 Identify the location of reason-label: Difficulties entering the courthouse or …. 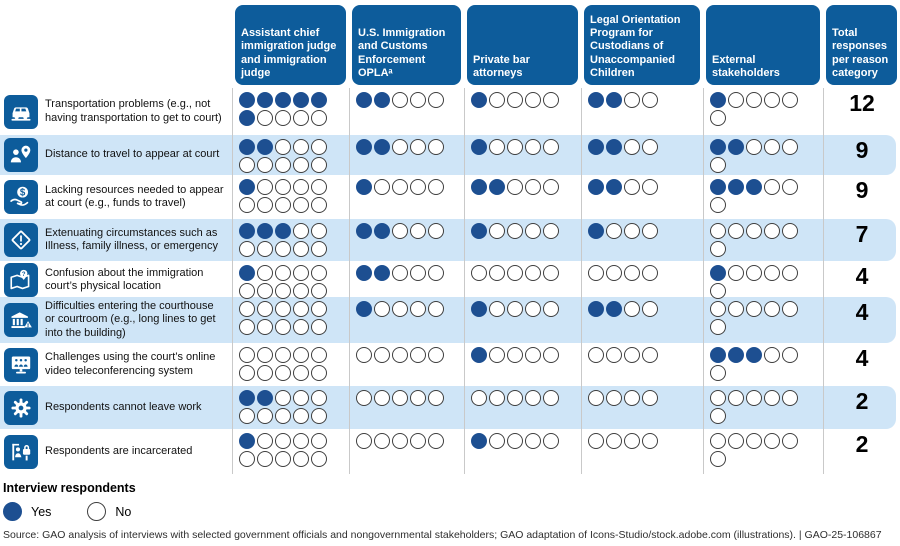
(130, 319).